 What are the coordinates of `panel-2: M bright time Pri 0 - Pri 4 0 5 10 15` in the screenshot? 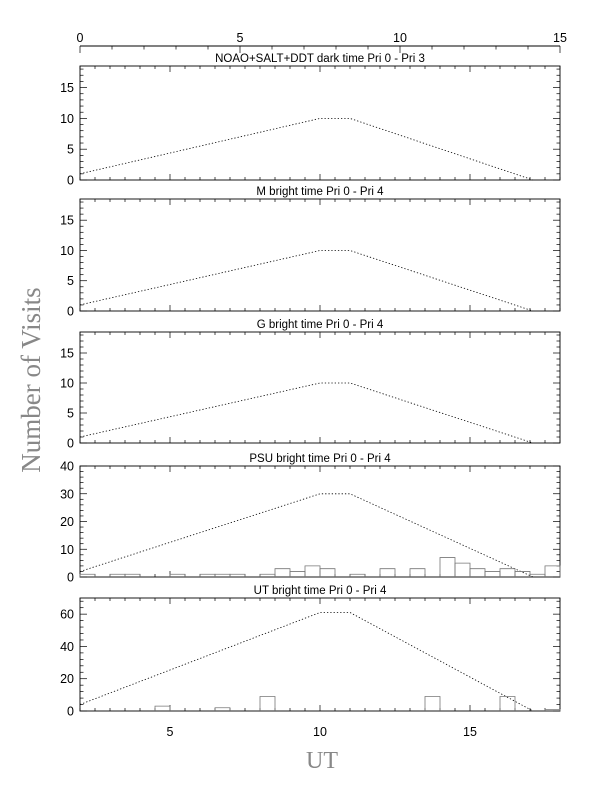 It's located at (310, 252).